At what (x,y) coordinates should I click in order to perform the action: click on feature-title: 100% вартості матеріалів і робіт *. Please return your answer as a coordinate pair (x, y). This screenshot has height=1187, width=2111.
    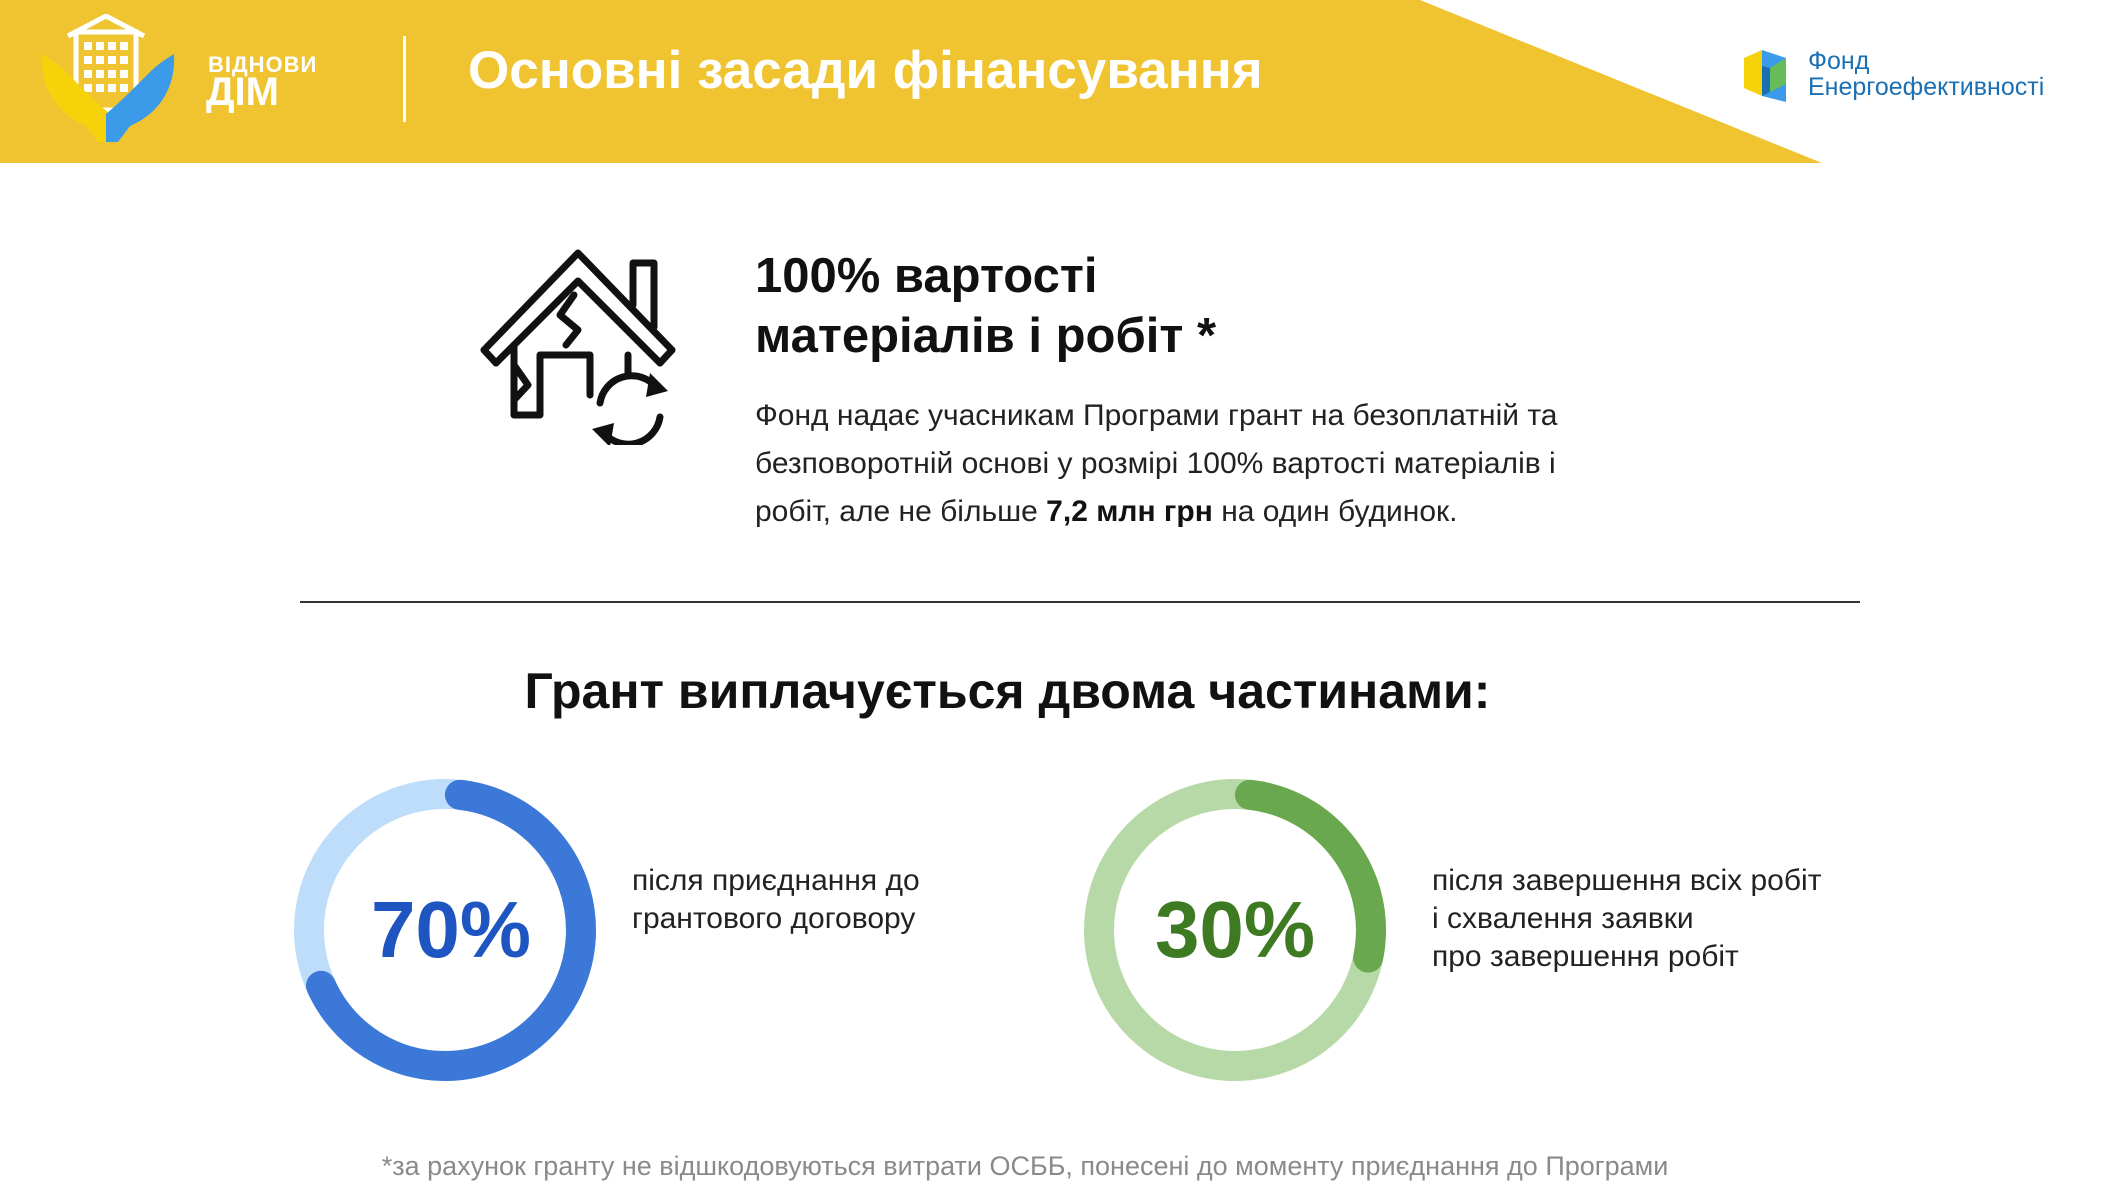
    Looking at the image, I should click on (985, 306).